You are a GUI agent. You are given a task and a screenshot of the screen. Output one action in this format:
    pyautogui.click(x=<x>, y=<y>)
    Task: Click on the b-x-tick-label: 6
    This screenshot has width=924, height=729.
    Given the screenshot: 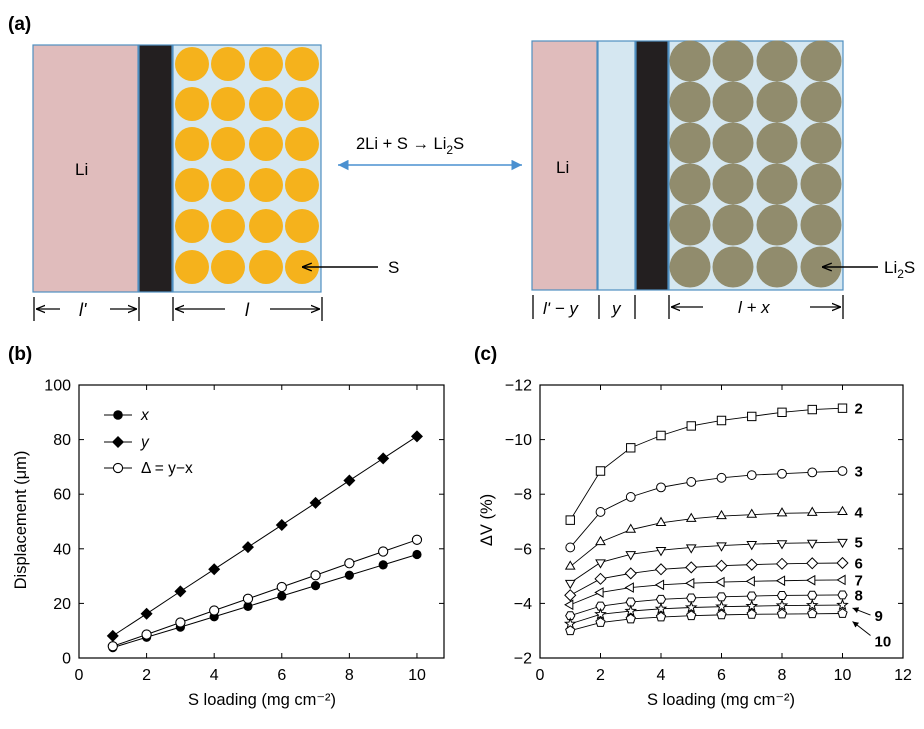 What is the action you would take?
    pyautogui.click(x=281, y=675)
    